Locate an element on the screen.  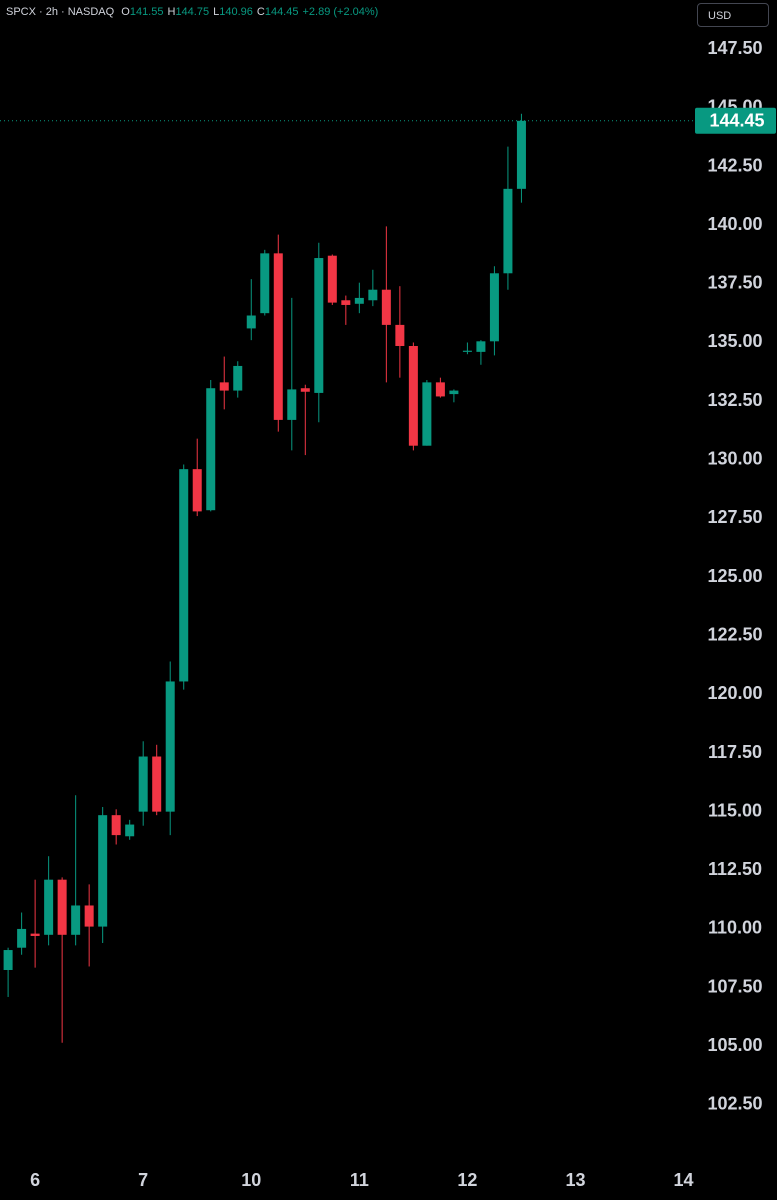
x-tick-label: 10 is located at coordinates (251, 1180).